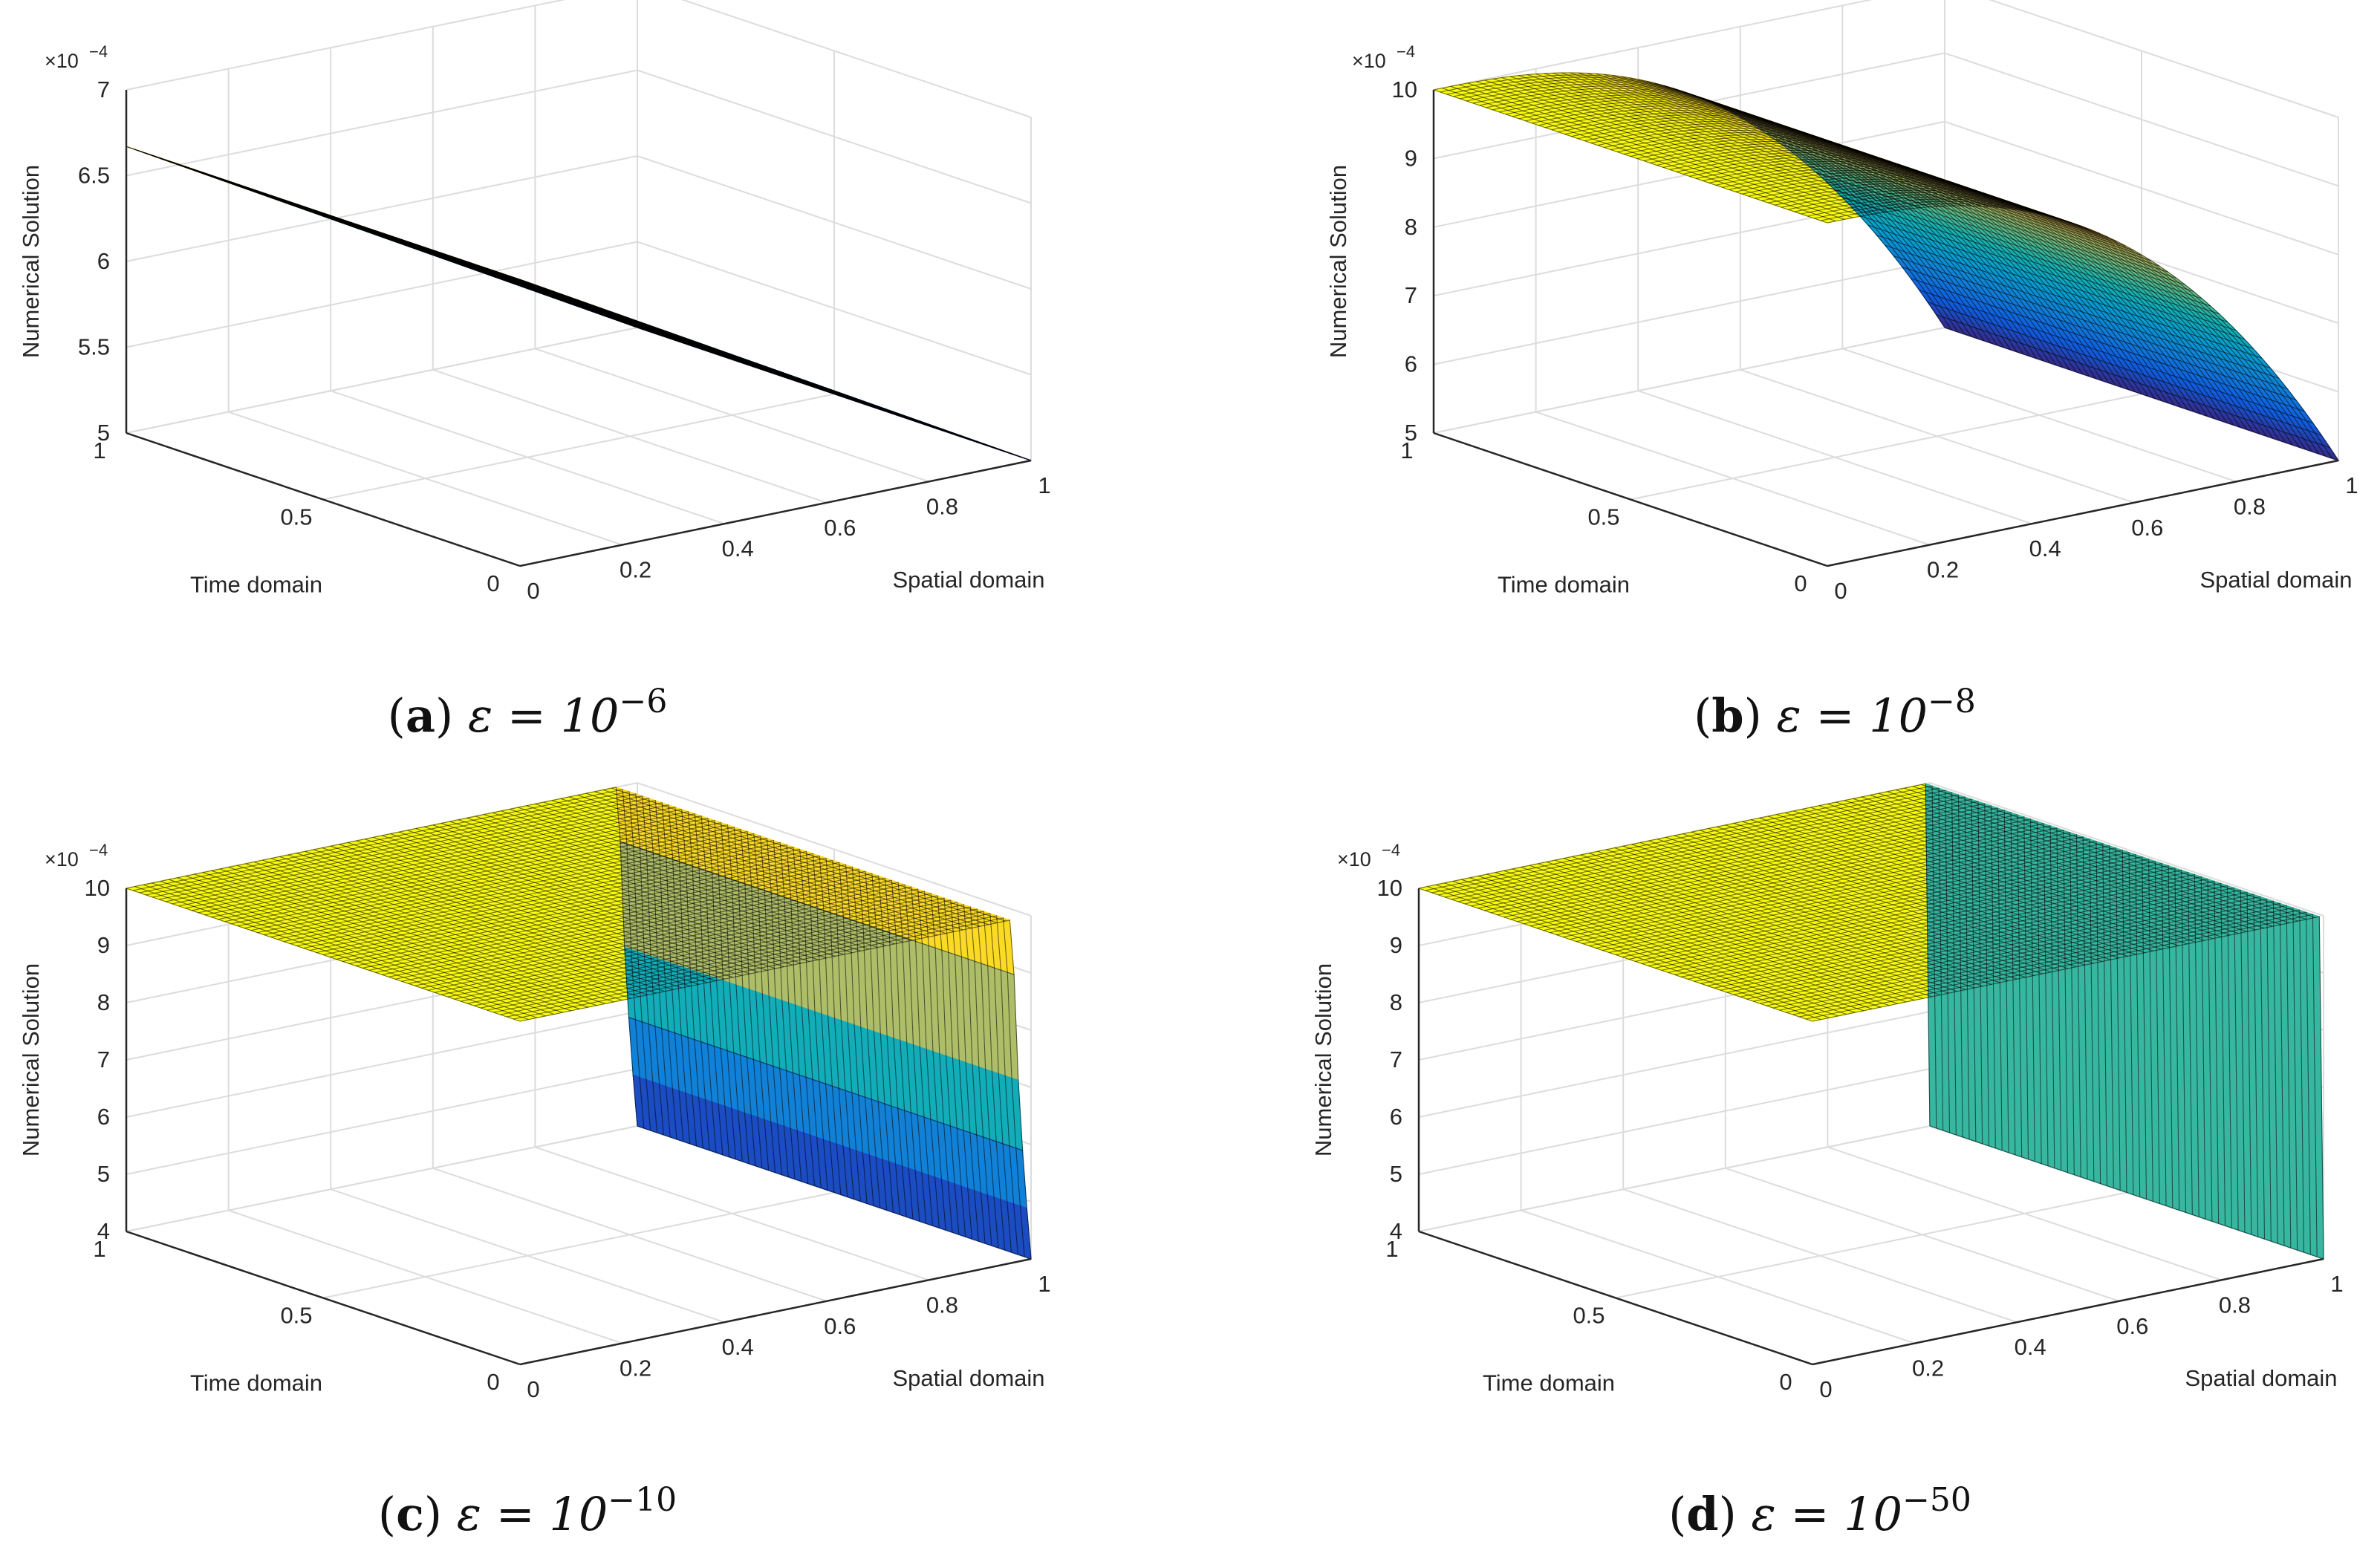  Describe the element at coordinates (421, 716) in the screenshot. I see `caption-letter: a` at that location.